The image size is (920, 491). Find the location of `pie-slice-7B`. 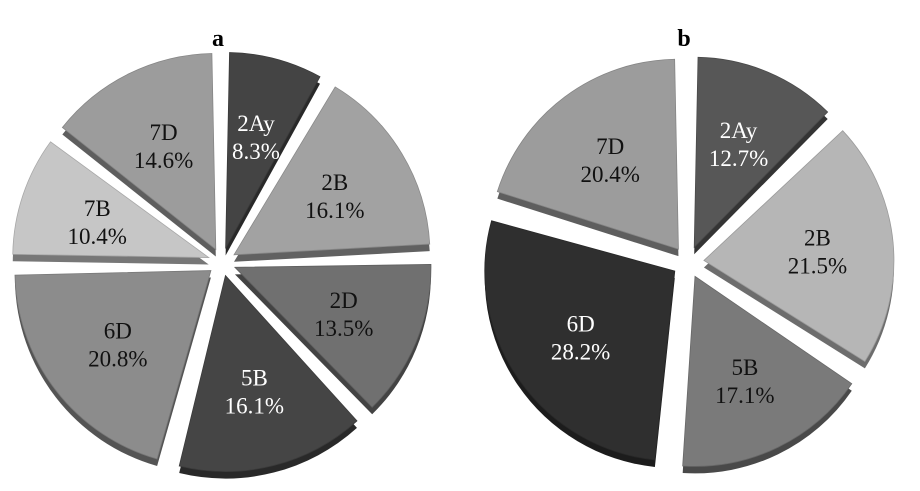

pie-slice-7B is located at coordinates (111, 199).